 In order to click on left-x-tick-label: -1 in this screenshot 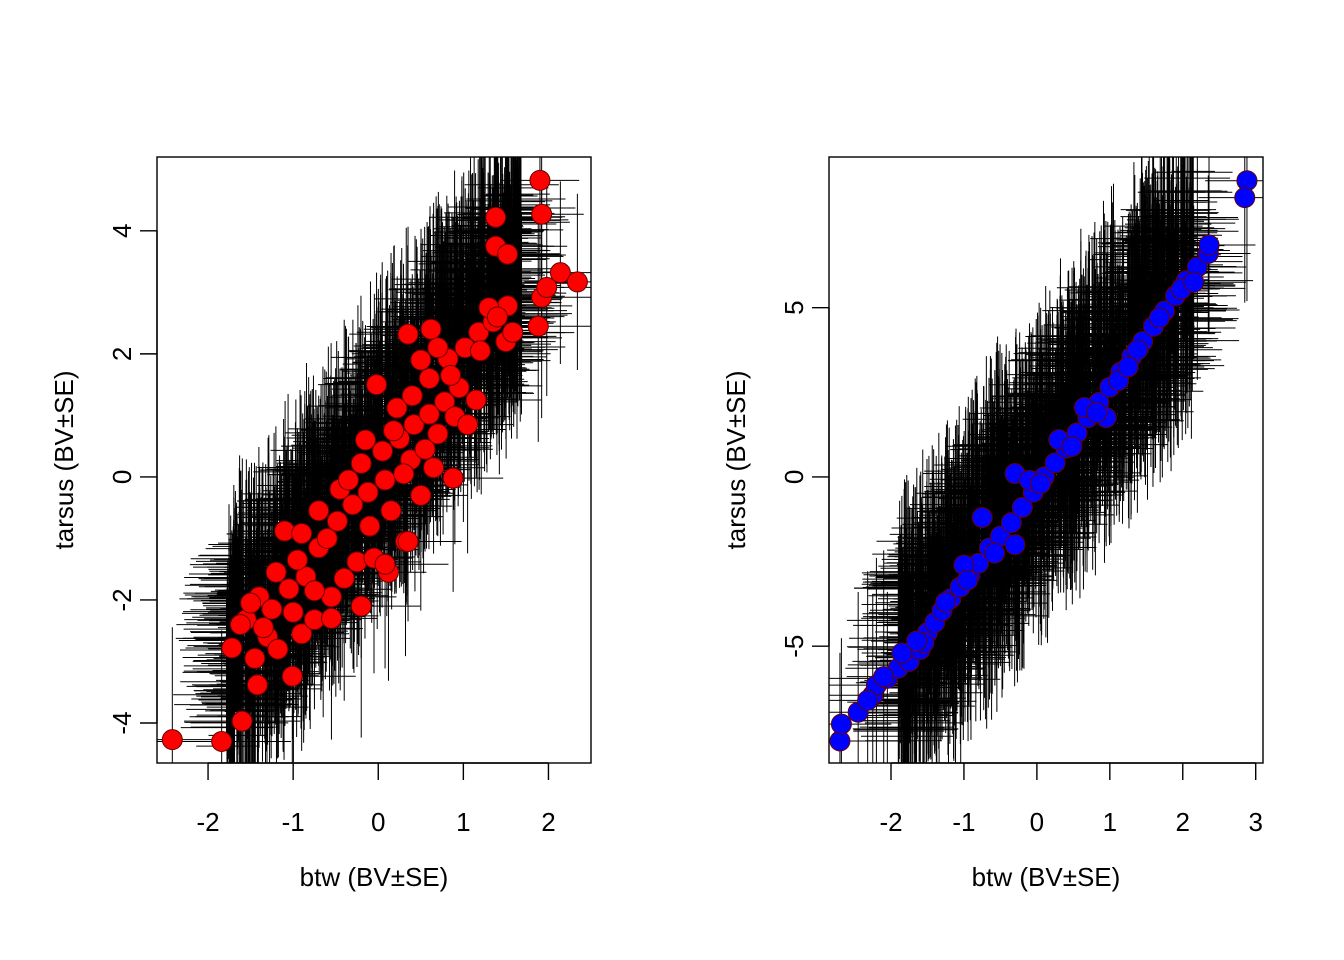, I will do `click(293, 822)`.